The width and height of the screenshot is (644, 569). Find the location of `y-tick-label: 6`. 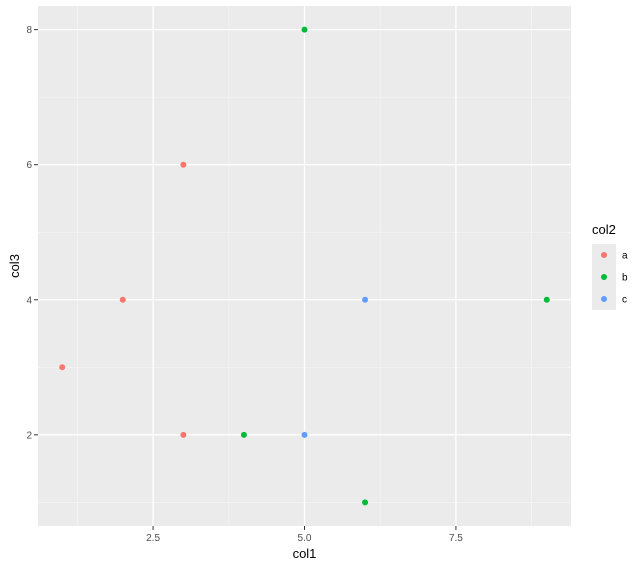

y-tick-label: 6 is located at coordinates (29, 165).